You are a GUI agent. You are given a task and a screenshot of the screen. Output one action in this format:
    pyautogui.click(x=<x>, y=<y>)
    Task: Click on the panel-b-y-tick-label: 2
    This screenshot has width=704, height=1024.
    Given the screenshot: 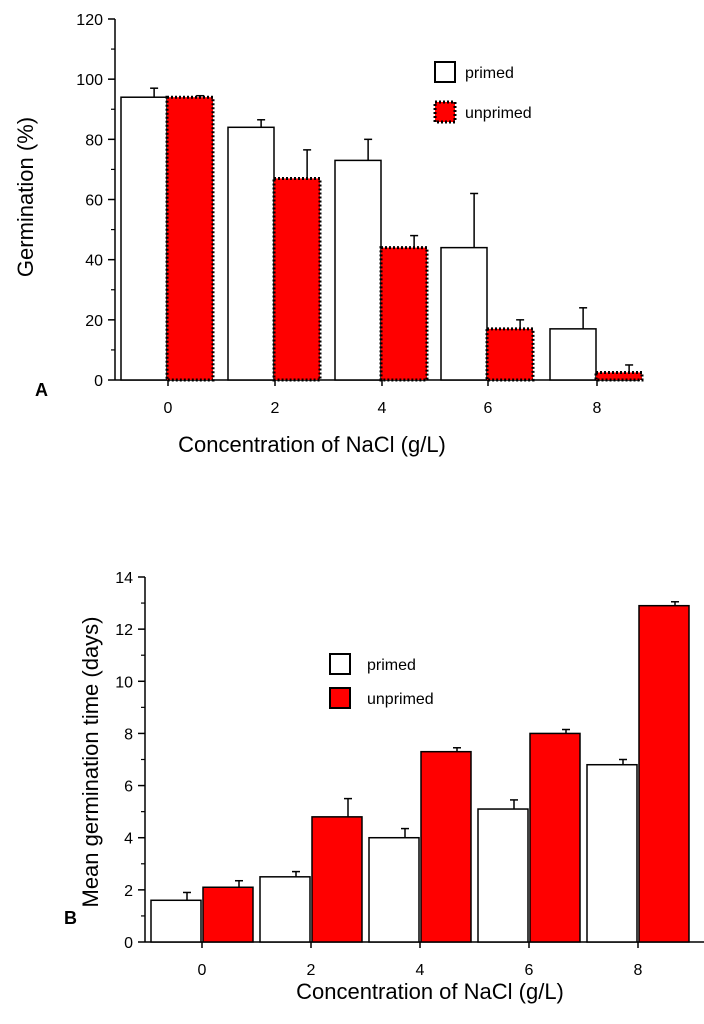 What is the action you would take?
    pyautogui.click(x=128, y=891)
    